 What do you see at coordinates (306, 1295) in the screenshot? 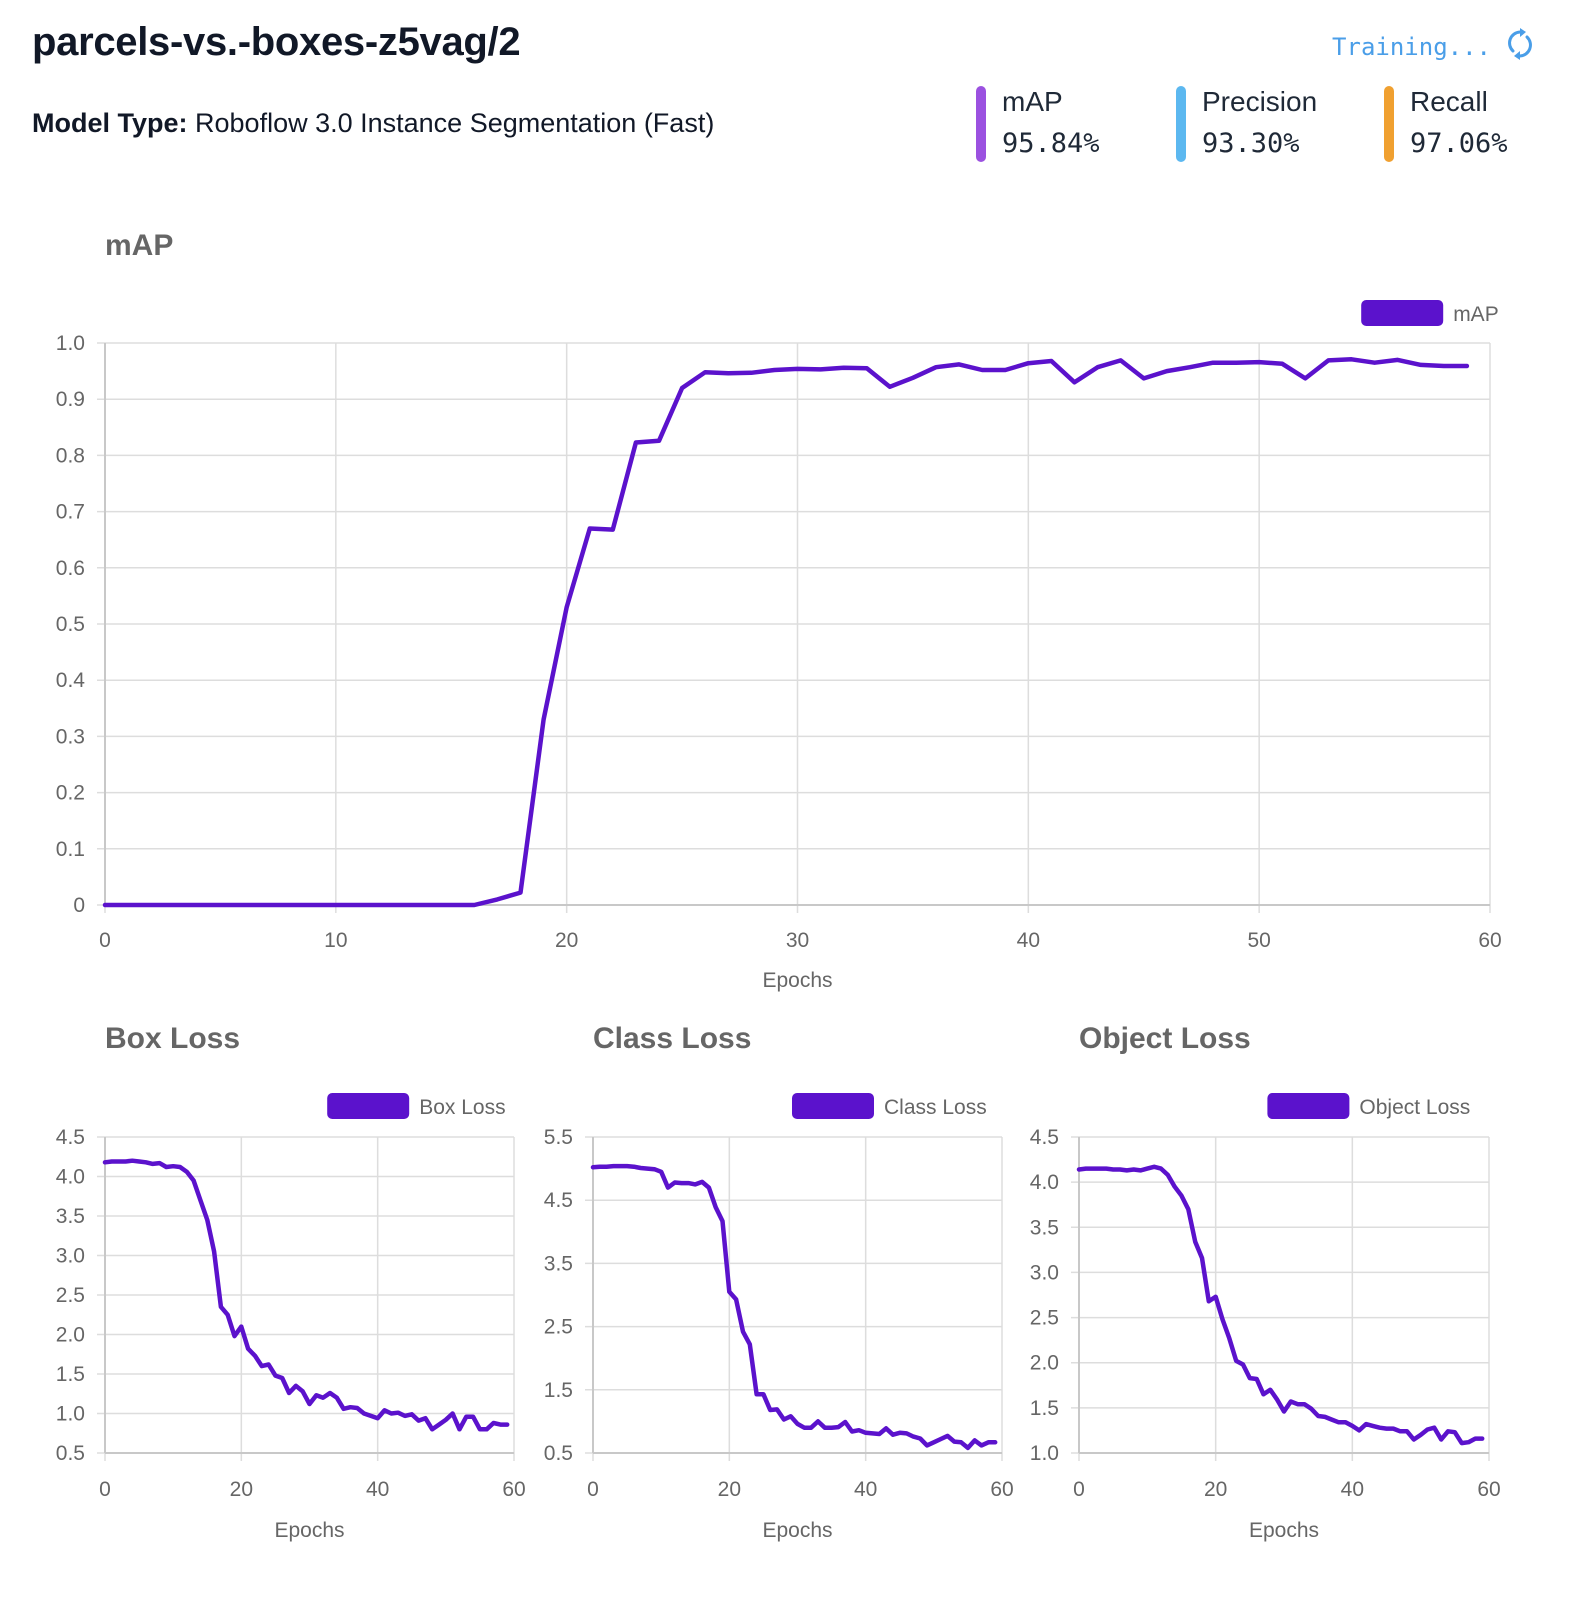
I see `series-line-box-loss` at bounding box center [306, 1295].